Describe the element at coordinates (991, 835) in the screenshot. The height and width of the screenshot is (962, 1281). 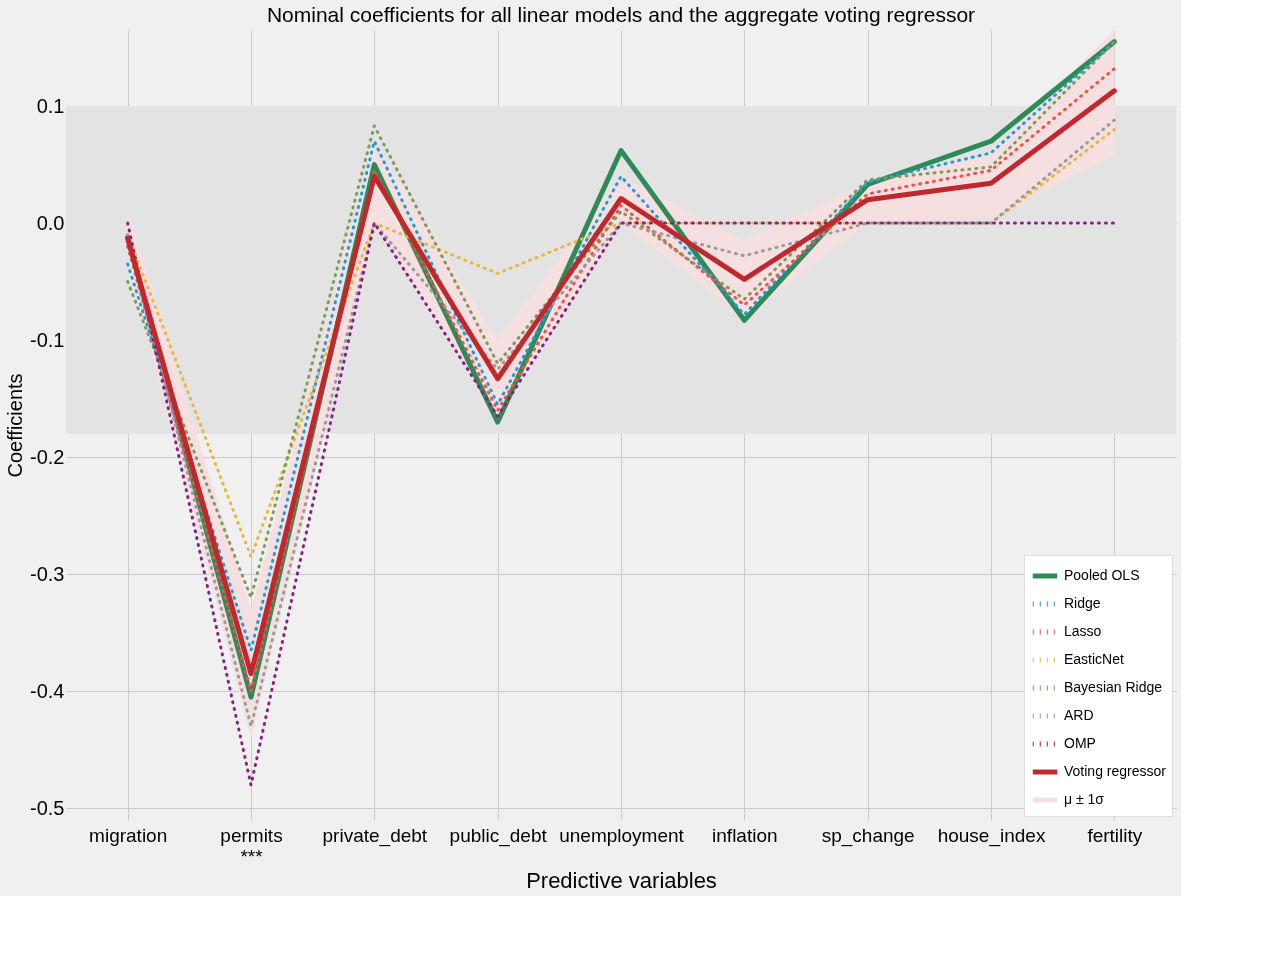
I see `x-tick-label: house_index` at that location.